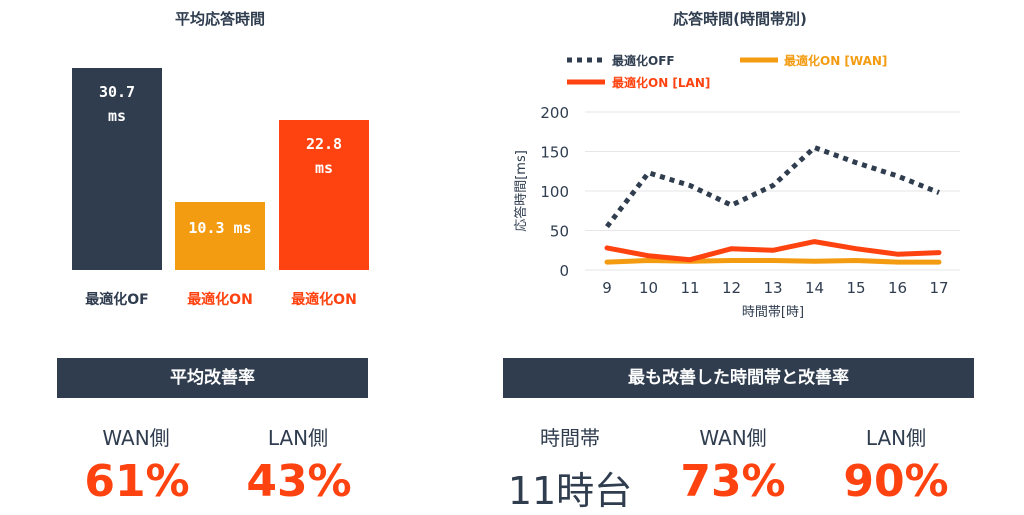 Image resolution: width=1024 pixels, height=515 pixels. What do you see at coordinates (733, 481) in the screenshot?
I see `best-wan-improvement-value: 73%` at bounding box center [733, 481].